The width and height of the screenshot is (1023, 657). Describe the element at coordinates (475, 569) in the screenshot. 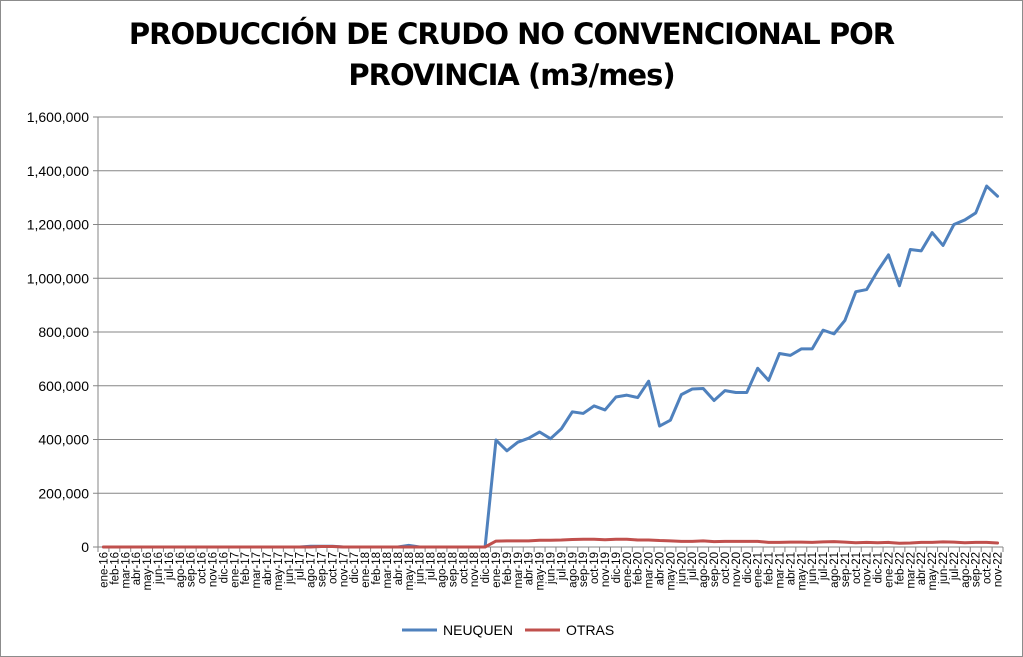

I see `x-tick-label: nov-18` at that location.